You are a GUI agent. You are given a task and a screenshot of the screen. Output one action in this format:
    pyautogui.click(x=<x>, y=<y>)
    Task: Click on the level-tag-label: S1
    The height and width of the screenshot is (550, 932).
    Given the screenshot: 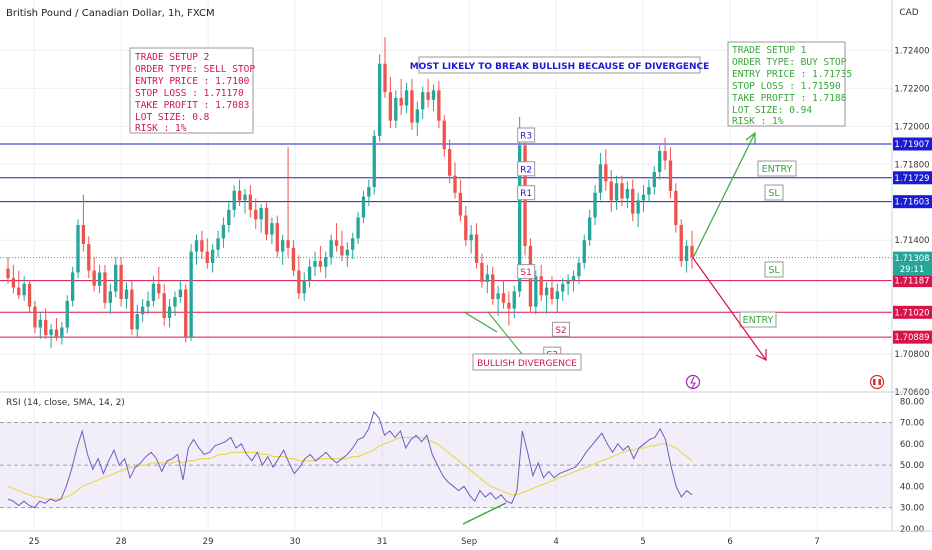 What is the action you would take?
    pyautogui.click(x=525, y=273)
    